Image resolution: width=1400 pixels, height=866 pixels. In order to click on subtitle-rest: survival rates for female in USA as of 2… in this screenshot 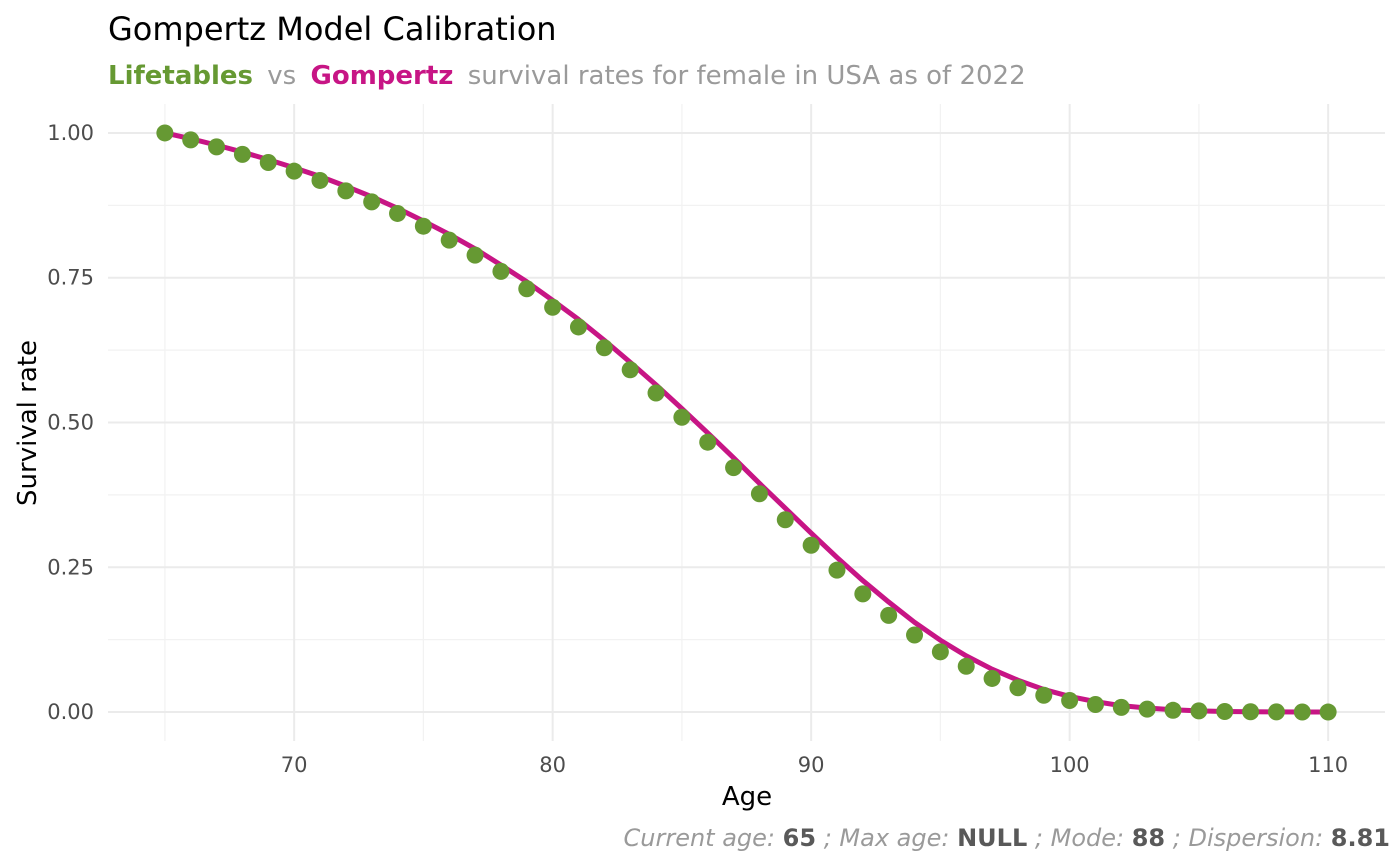, I will do `click(747, 76)`.